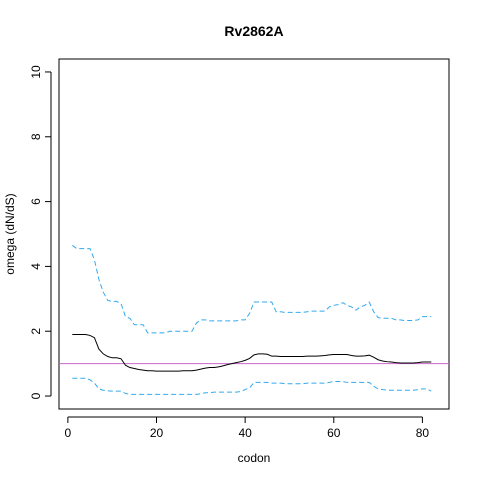  I want to click on y-tick-label: 4, so click(36, 266).